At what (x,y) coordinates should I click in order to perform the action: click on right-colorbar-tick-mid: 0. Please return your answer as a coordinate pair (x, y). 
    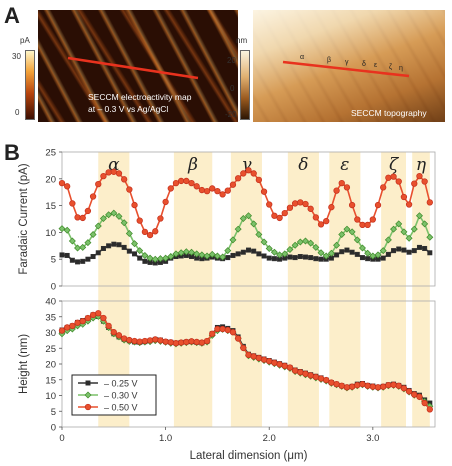
    Looking at the image, I should click on (232, 88).